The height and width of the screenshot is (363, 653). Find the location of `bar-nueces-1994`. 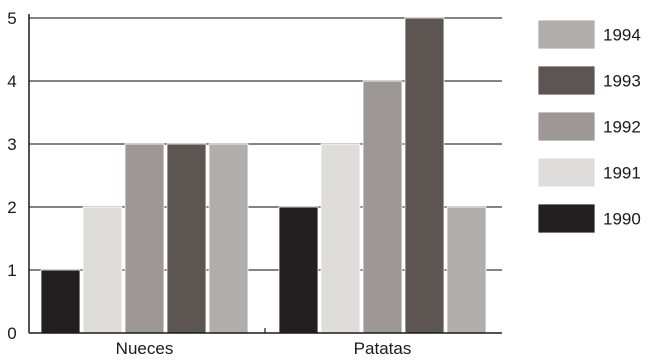

bar-nueces-1994 is located at coordinates (228, 238).